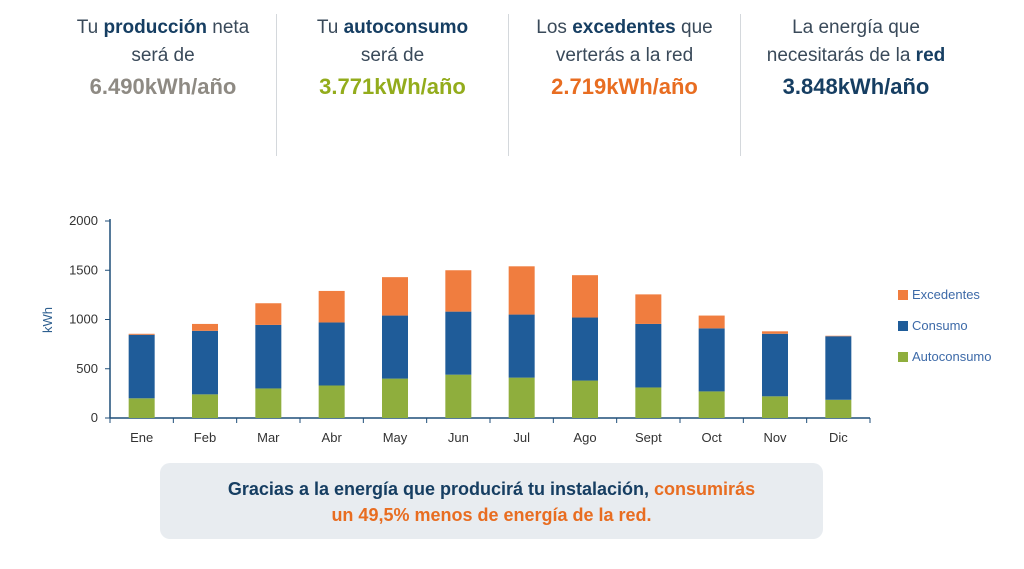  What do you see at coordinates (395, 347) in the screenshot?
I see `bar-consumo-may` at bounding box center [395, 347].